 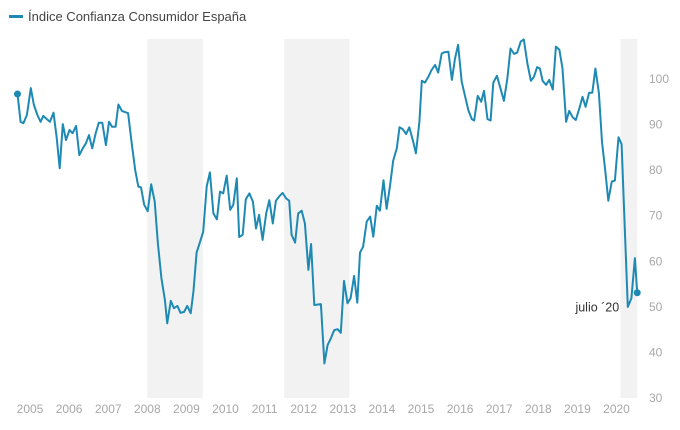 What do you see at coordinates (342, 409) in the screenshot?
I see `x-tick-label: 2013` at bounding box center [342, 409].